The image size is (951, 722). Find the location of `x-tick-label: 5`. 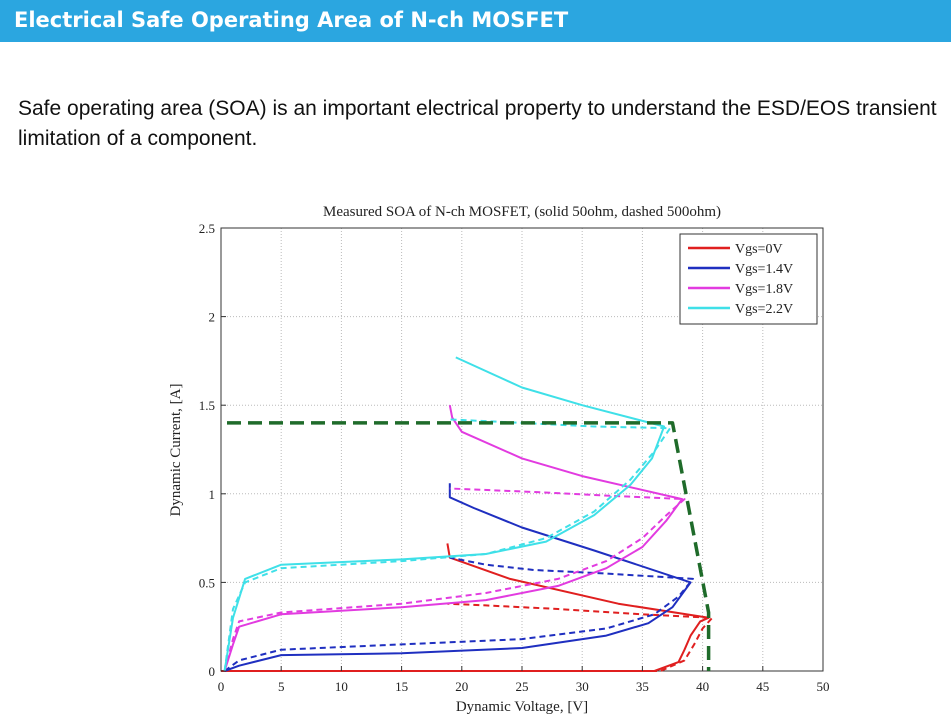

x-tick-label: 5 is located at coordinates (281, 686).